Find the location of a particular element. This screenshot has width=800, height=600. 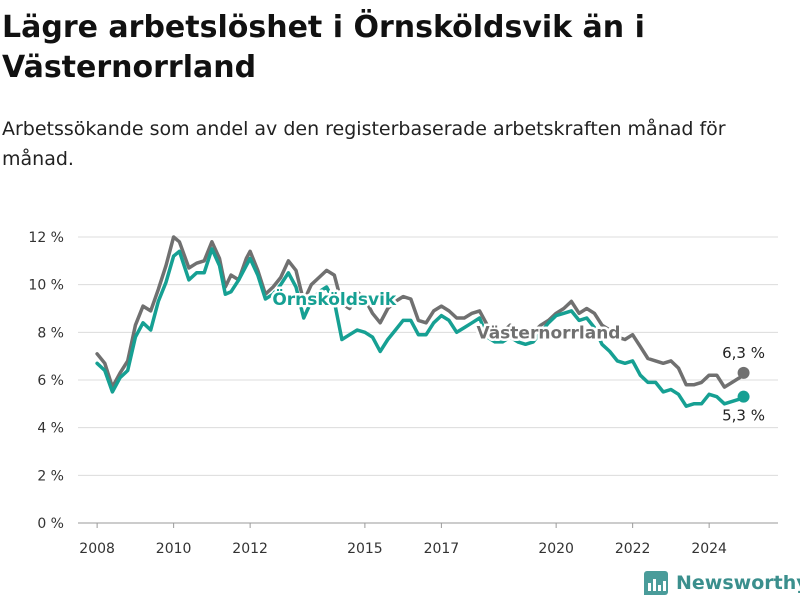

x-tick-label: 2017 is located at coordinates (442, 549).